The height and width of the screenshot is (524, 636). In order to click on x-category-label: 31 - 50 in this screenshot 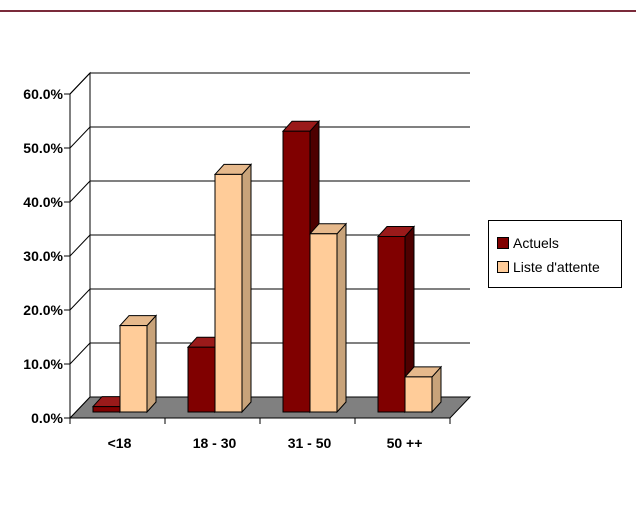, I will do `click(310, 443)`.